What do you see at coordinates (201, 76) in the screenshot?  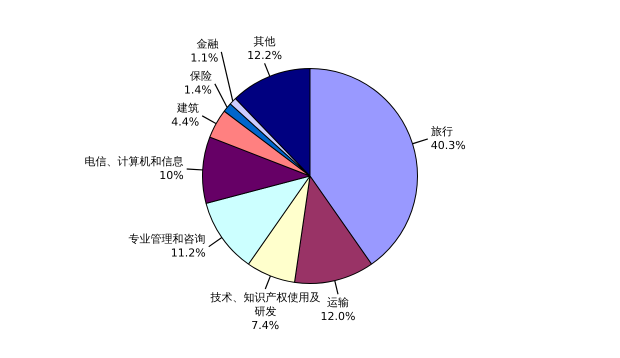 I see `slice-label: 保险` at bounding box center [201, 76].